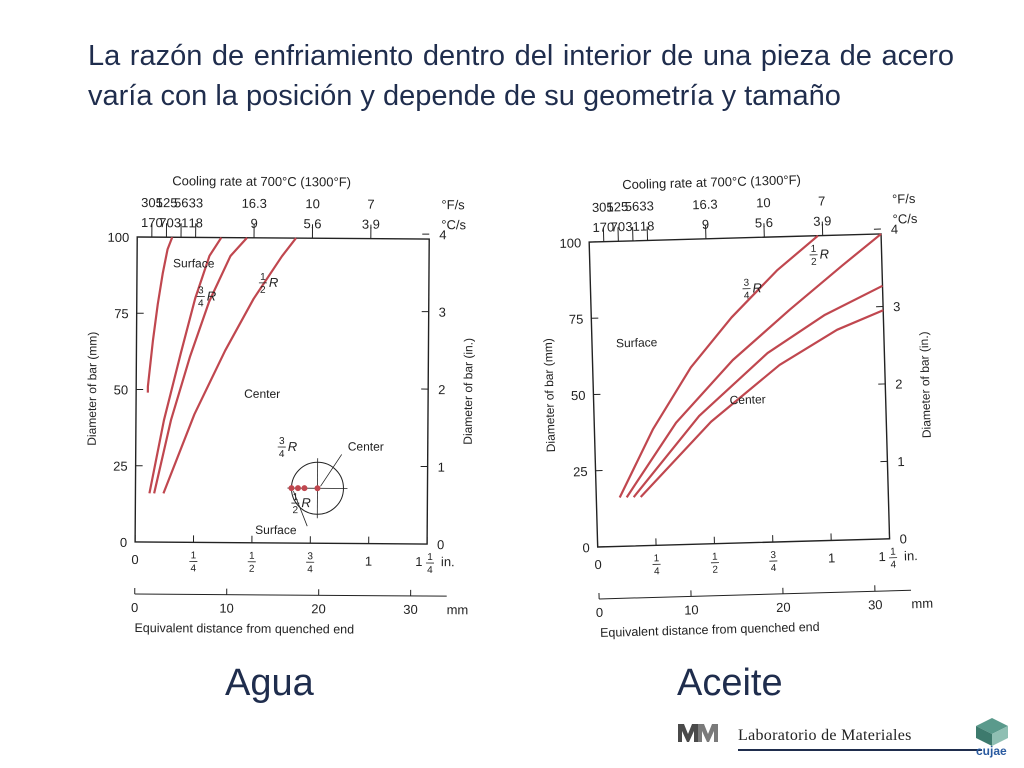 The height and width of the screenshot is (768, 1024). What do you see at coordinates (895, 229) in the screenshot?
I see `oil-yr-tick-label-4: 4` at bounding box center [895, 229].